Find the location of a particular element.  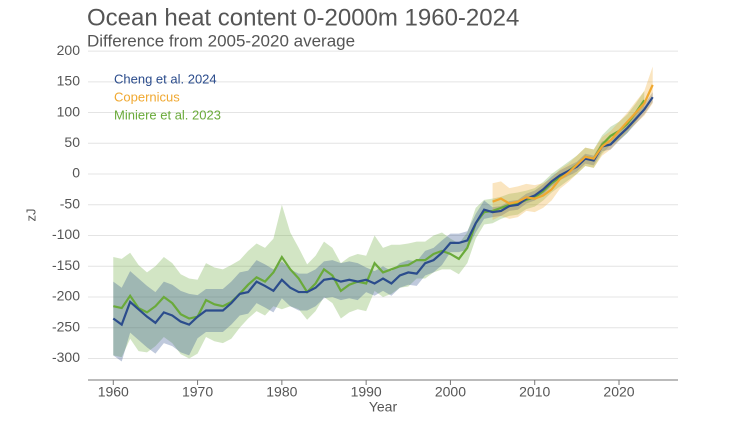

y-tick-label: -200 is located at coordinates (66, 296).